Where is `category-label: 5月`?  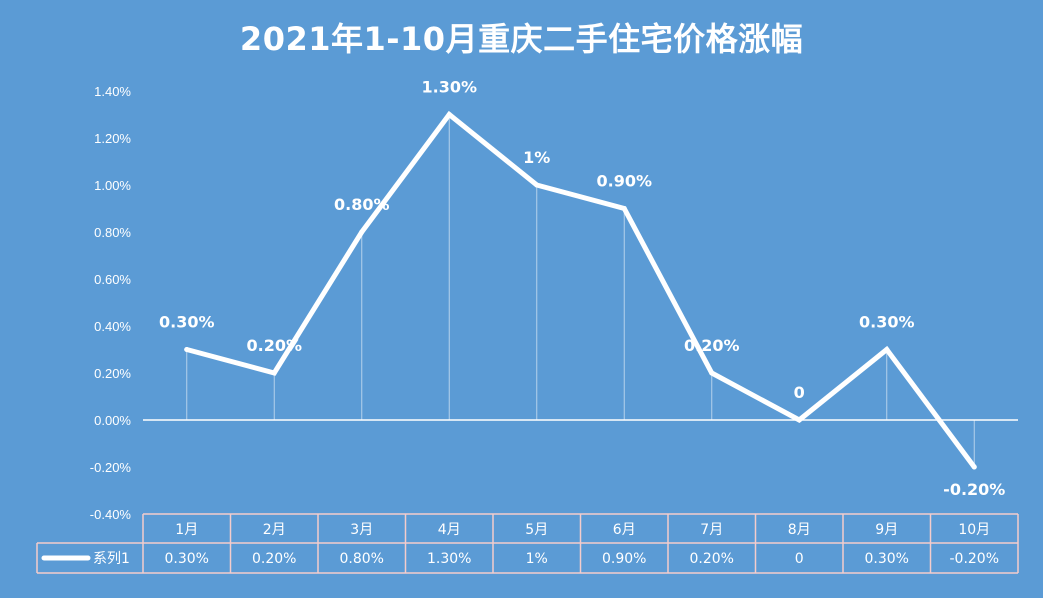 category-label: 5月 is located at coordinates (536, 530).